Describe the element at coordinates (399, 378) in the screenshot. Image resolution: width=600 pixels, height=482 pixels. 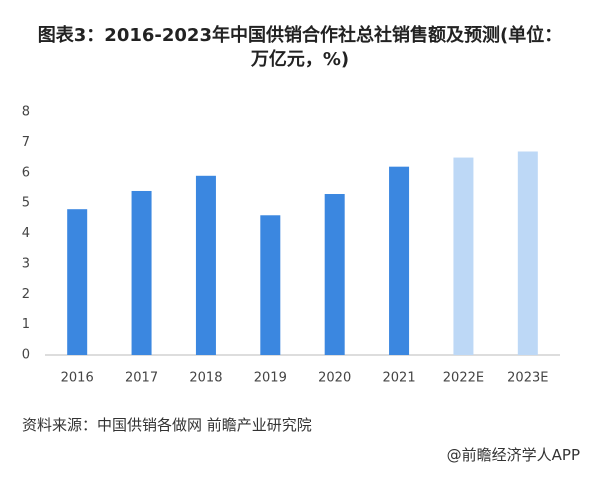
I see `x-tick-label: 2021` at that location.